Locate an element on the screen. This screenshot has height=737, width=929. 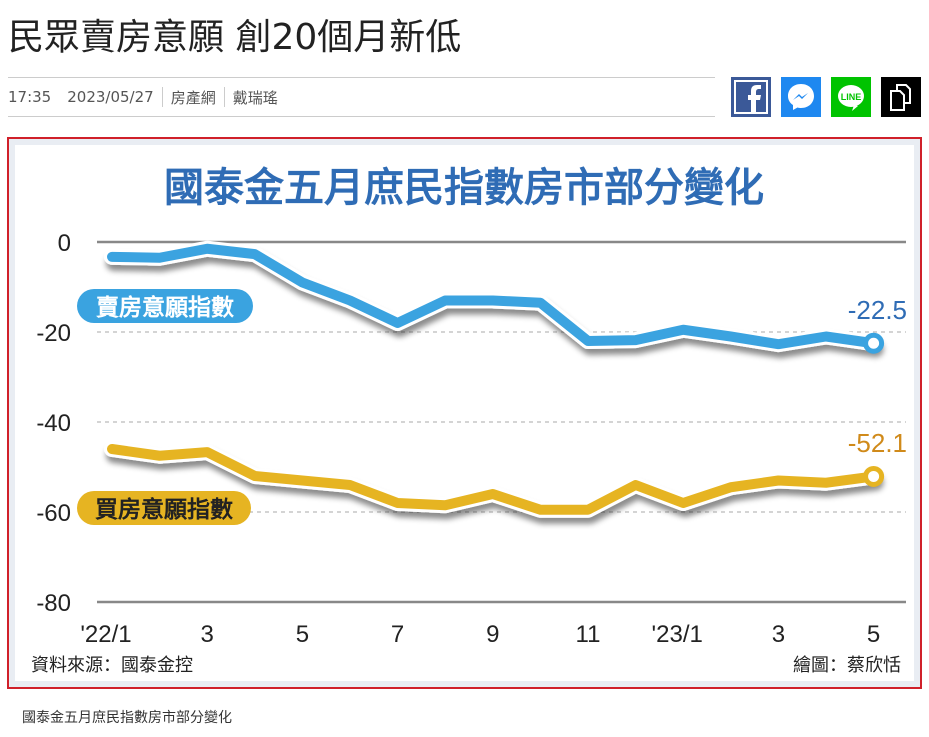
x-tick-label: '23/1 is located at coordinates (677, 634).